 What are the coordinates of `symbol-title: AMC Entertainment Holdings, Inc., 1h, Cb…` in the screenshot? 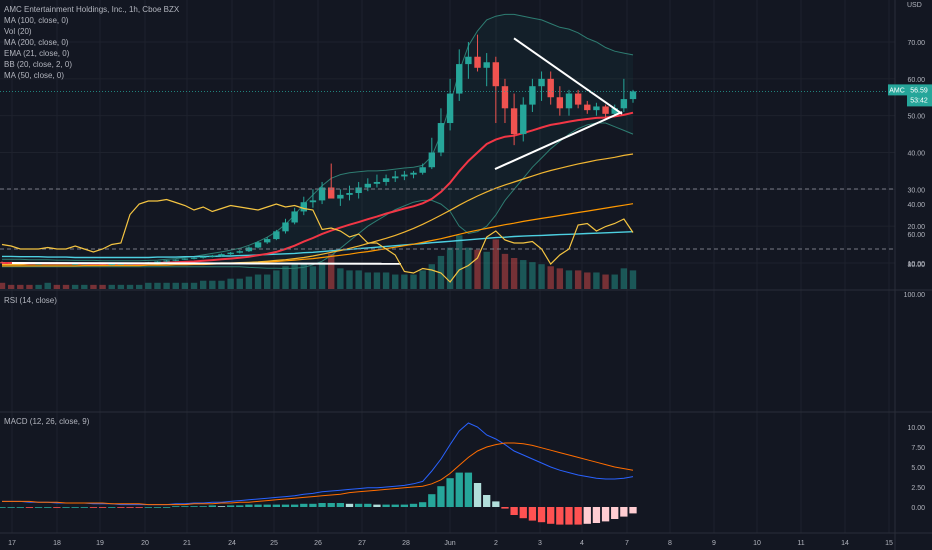 It's located at (92, 9).